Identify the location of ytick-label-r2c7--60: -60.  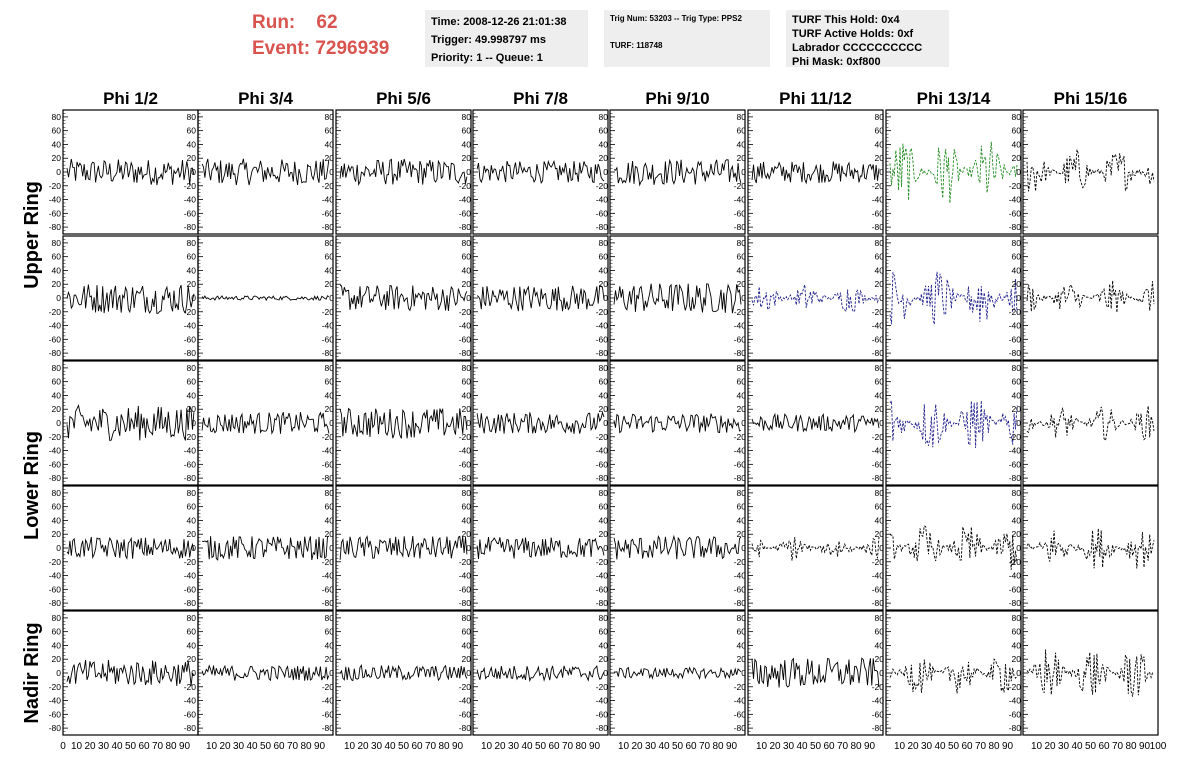
(878, 339).